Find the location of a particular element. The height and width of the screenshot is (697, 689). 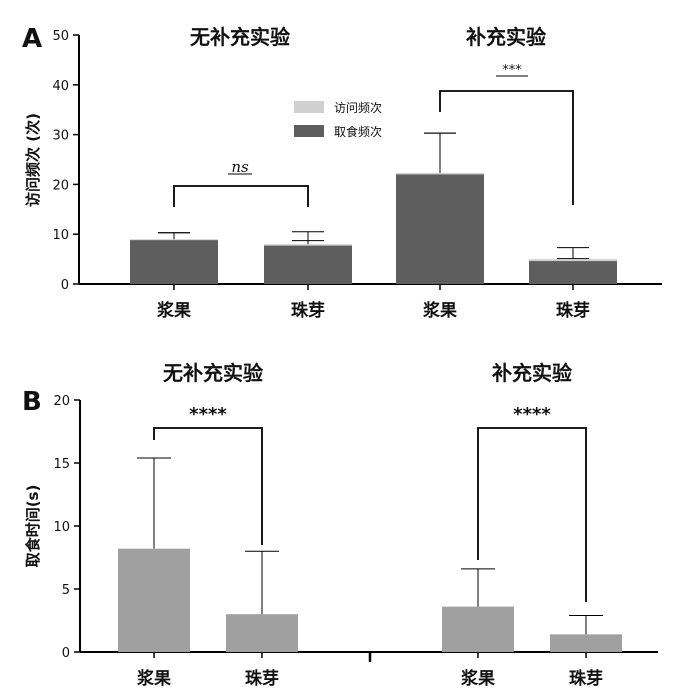

significance-label: ns is located at coordinates (240, 167).